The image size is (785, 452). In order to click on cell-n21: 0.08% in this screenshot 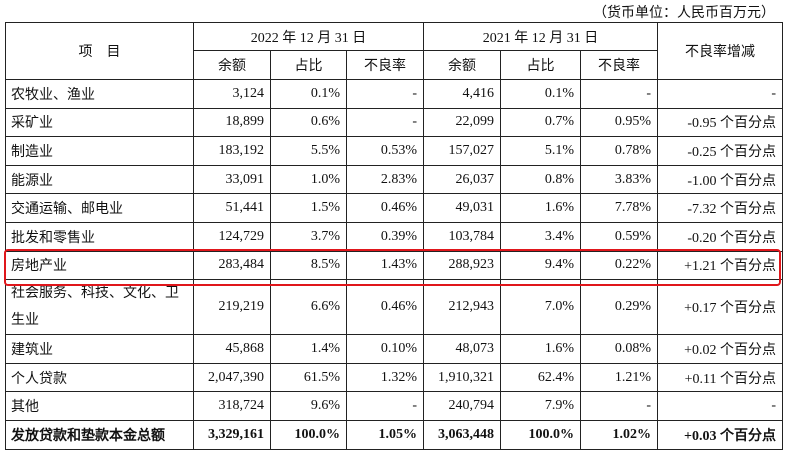, I will do `click(619, 349)`.